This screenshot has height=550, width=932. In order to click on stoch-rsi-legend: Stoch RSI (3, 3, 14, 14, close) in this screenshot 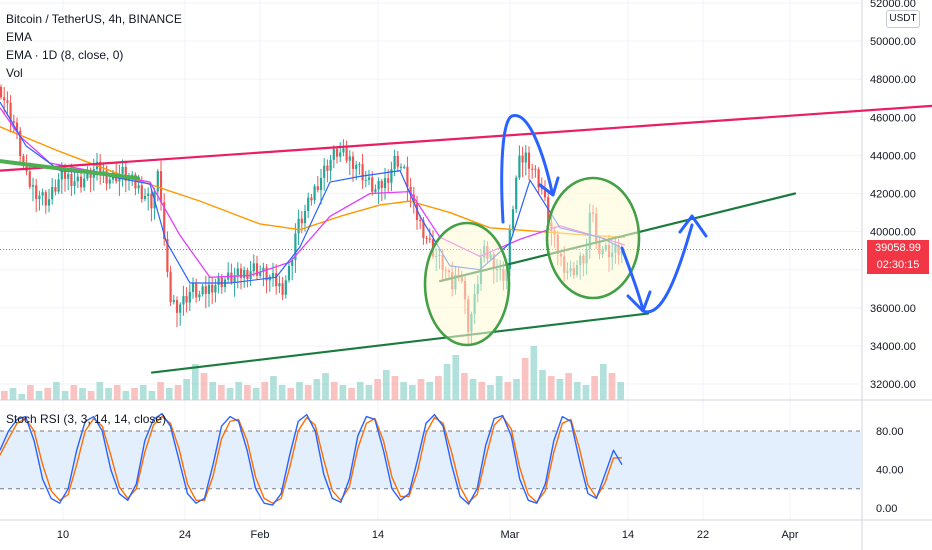, I will do `click(86, 419)`.